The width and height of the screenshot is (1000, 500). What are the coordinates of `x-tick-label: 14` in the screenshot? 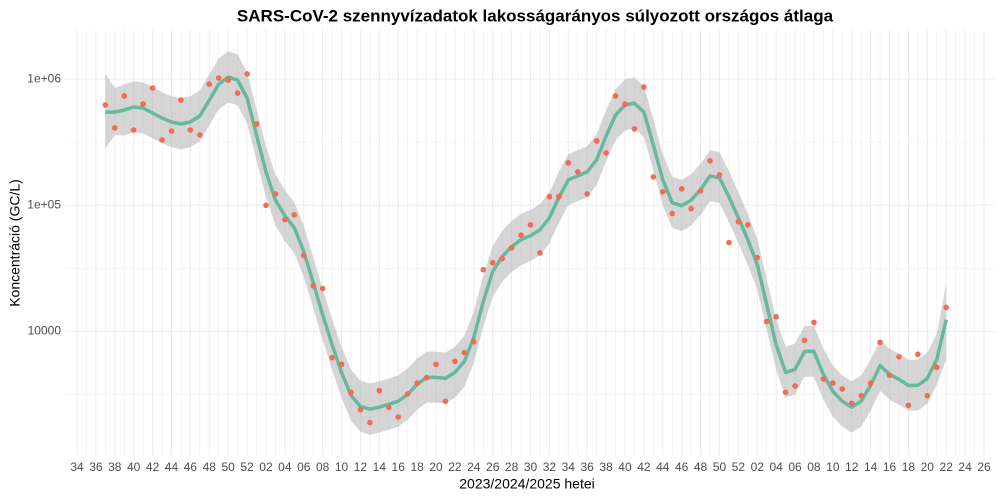 It's located at (871, 467).